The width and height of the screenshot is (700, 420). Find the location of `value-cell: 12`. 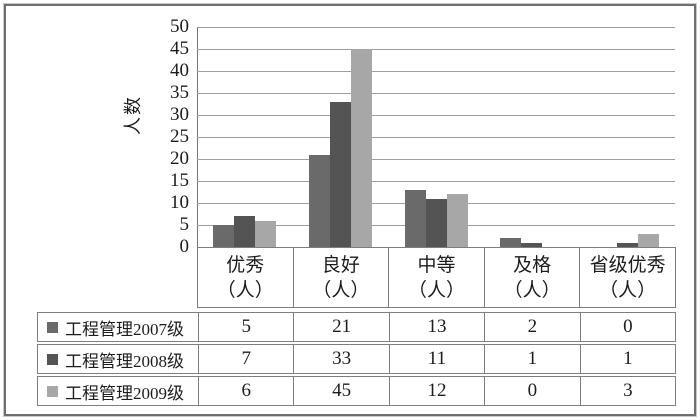

value-cell: 12 is located at coordinates (436, 391).